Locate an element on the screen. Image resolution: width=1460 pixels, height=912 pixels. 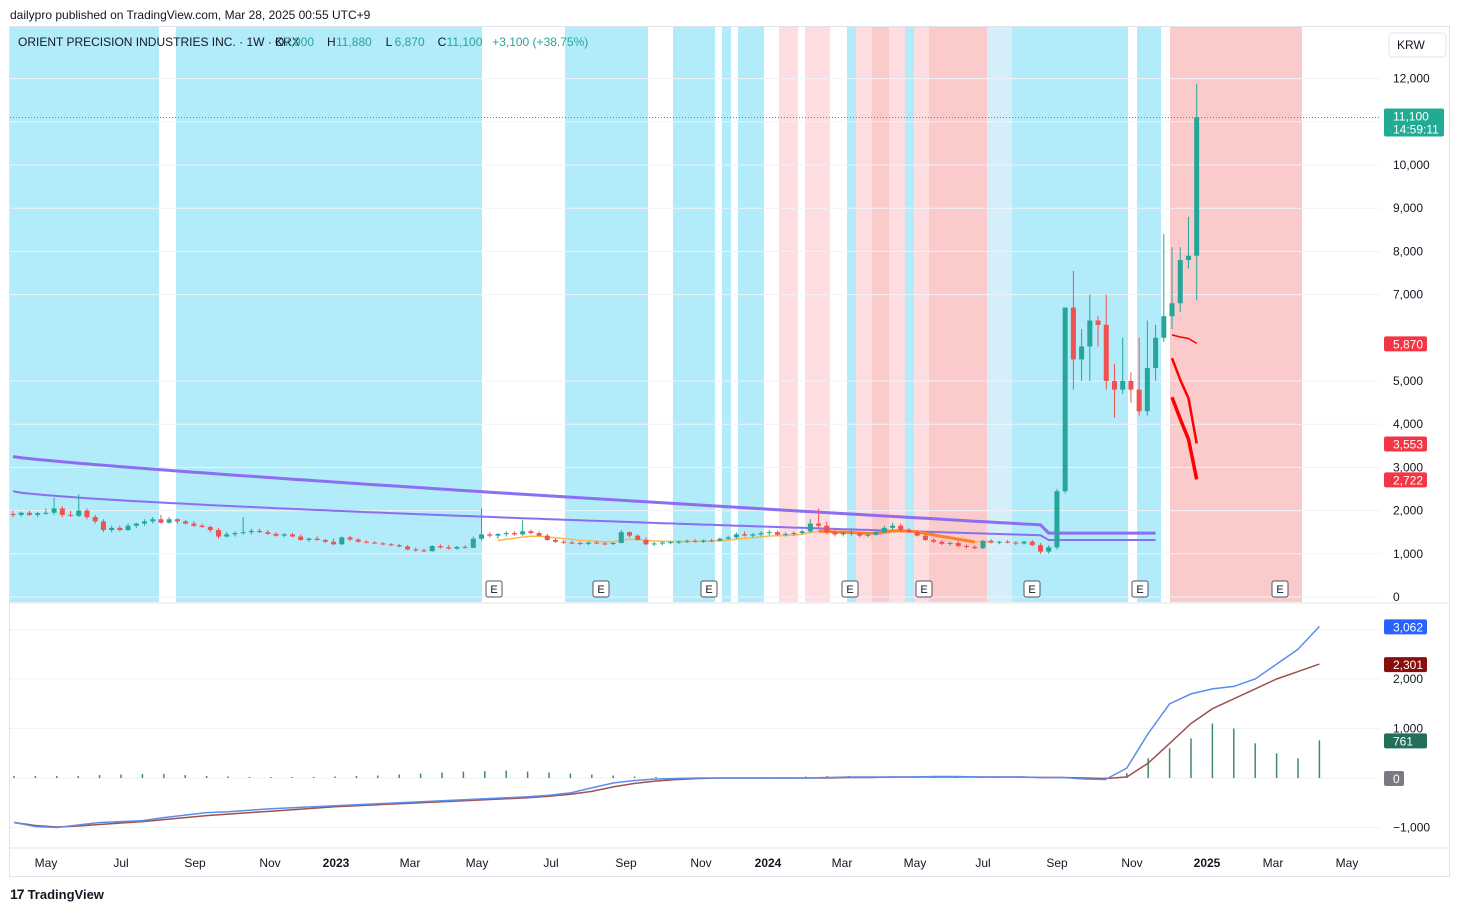
y-axis-tick-label: 9,000 is located at coordinates (1408, 208).